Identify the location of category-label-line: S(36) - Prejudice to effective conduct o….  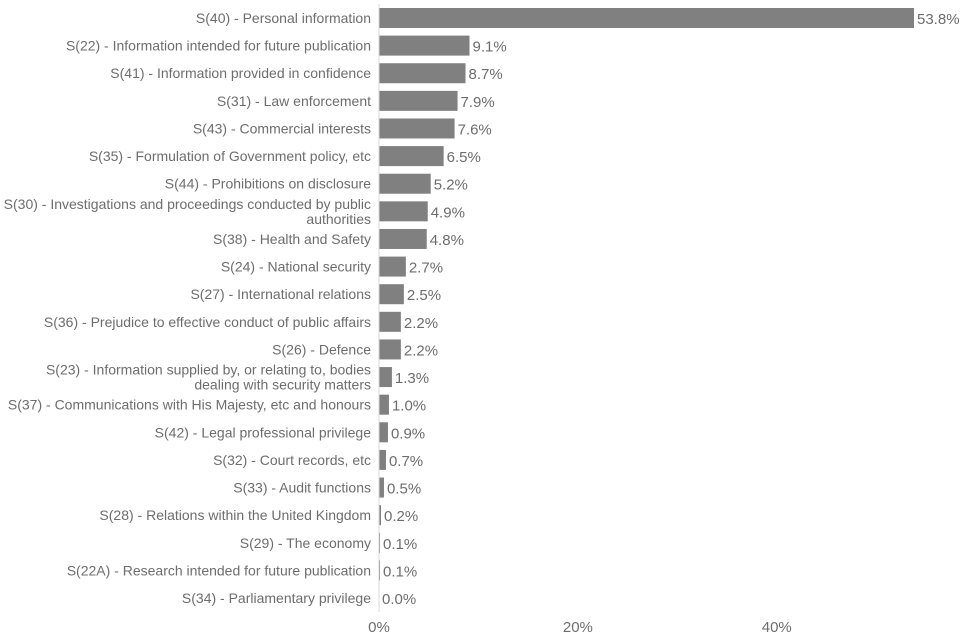
(207, 322).